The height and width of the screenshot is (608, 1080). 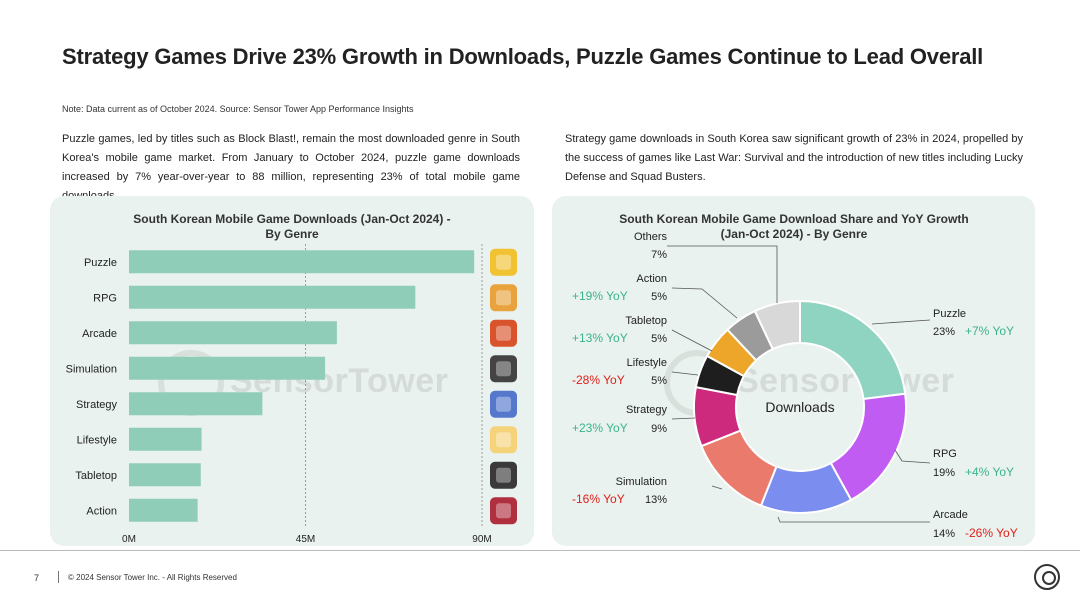 I want to click on puzzle-game-icon, so click(x=503, y=262).